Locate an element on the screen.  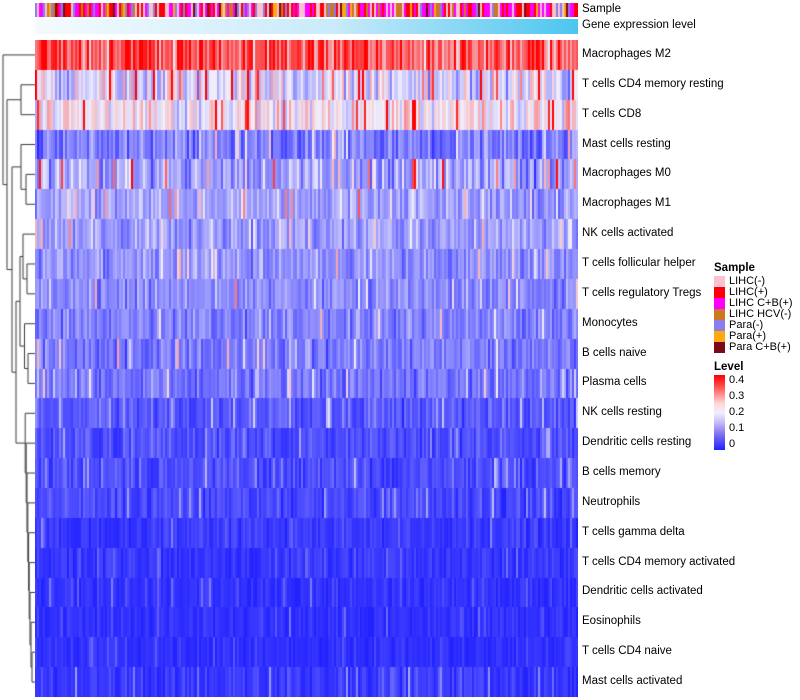
sample-legend-item: Para C+B(+) is located at coordinates (757, 347).